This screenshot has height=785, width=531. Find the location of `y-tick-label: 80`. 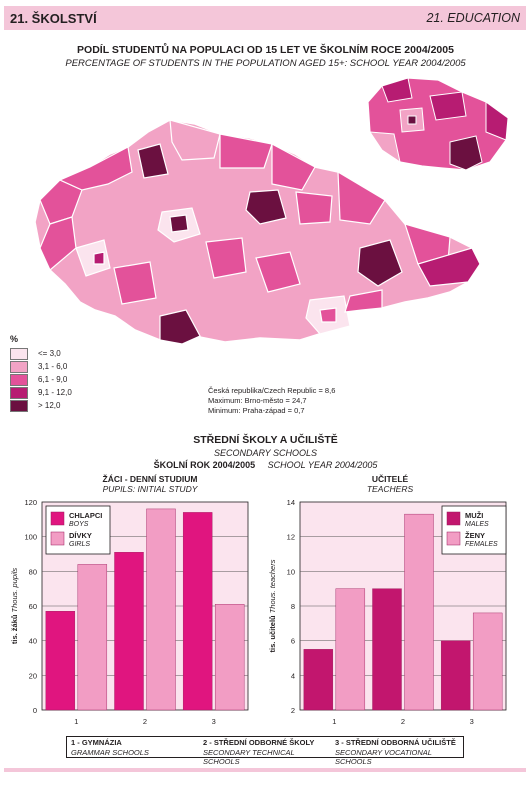

y-tick-label: 80 is located at coordinates (33, 571).